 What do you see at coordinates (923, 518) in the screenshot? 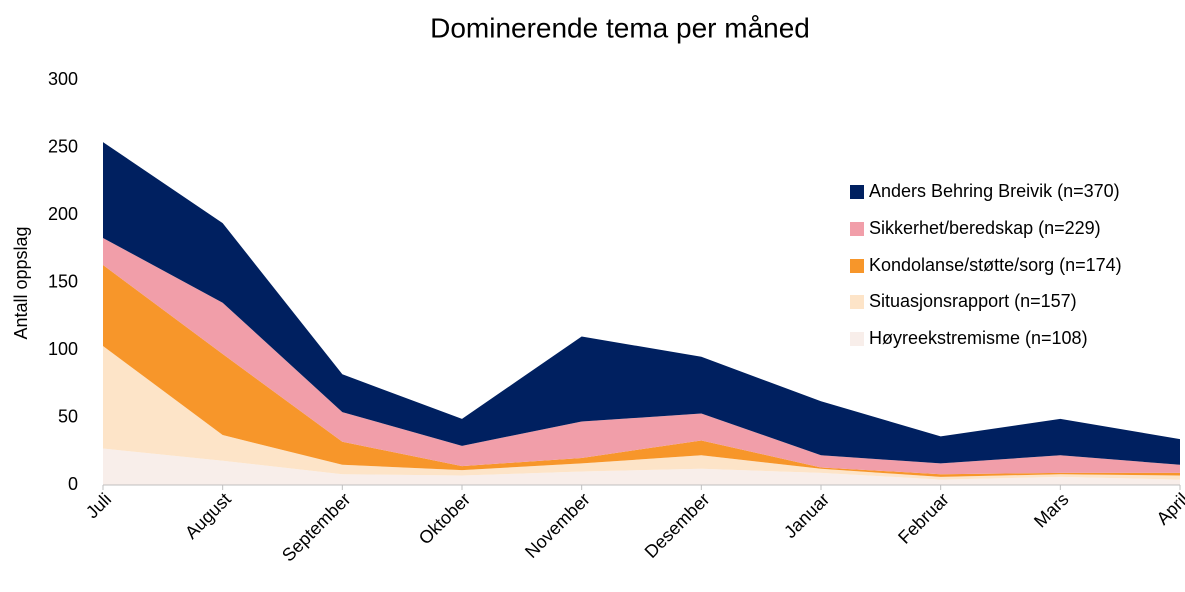
I see `x-tick-label: Februar` at bounding box center [923, 518].